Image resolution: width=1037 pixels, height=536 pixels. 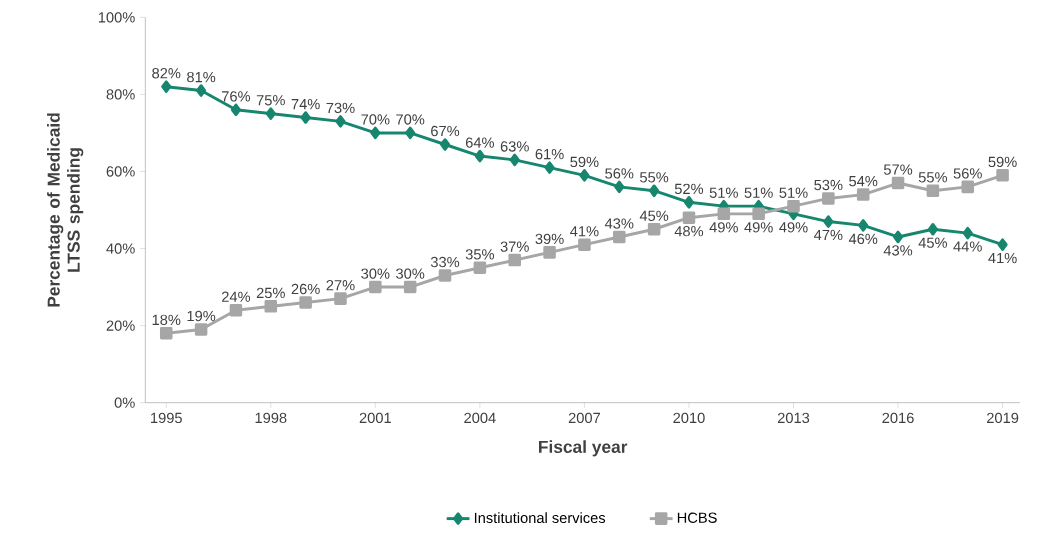 I want to click on data-label: 33%, so click(x=445, y=262).